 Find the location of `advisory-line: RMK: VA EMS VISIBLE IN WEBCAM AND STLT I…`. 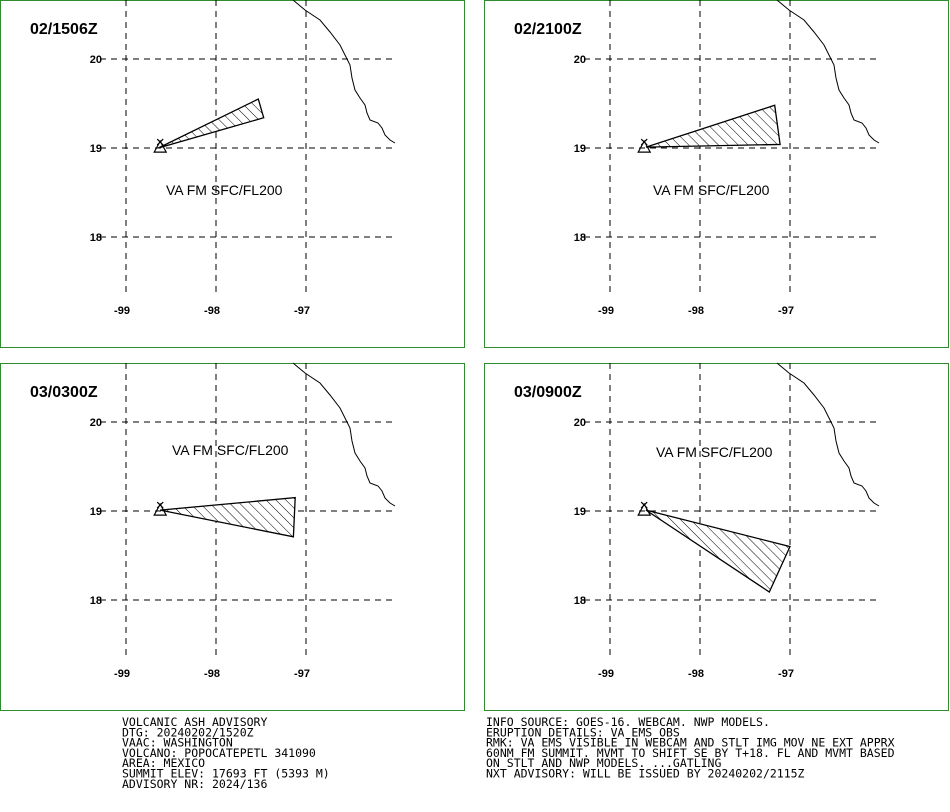

advisory-line: RMK: VA EMS VISIBLE IN WEBCAM AND STLT I… is located at coordinates (690, 743).